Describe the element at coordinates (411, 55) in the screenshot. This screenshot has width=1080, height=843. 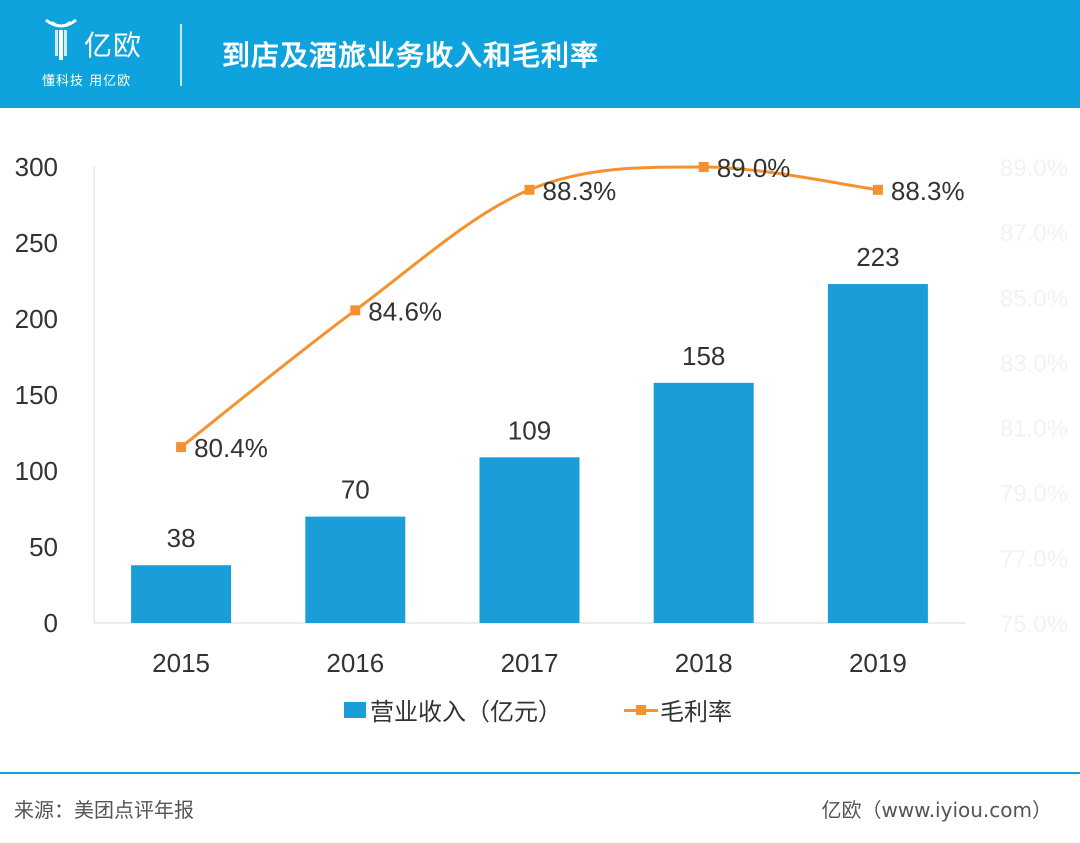
I see `page-title: 到店及酒旅业务收入和毛利率` at that location.